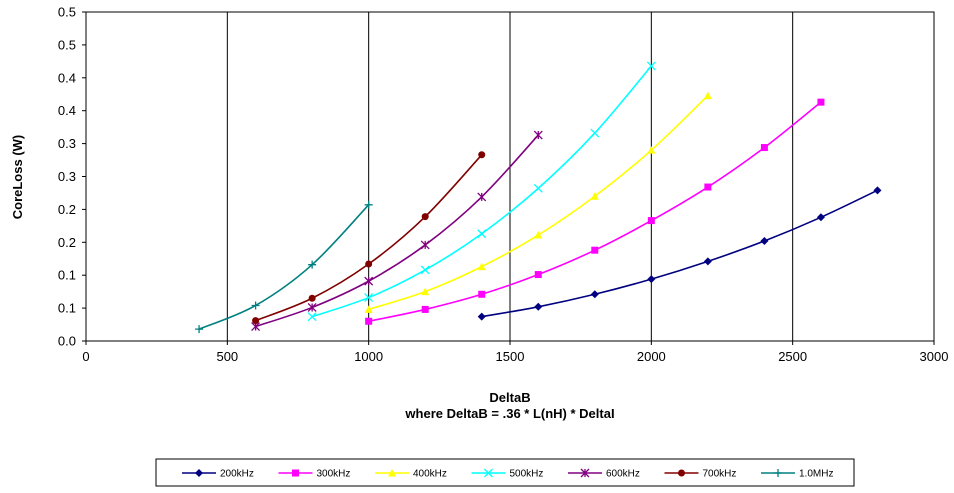  Describe the element at coordinates (509, 397) in the screenshot. I see `x-axis-title: DeltaB` at that location.